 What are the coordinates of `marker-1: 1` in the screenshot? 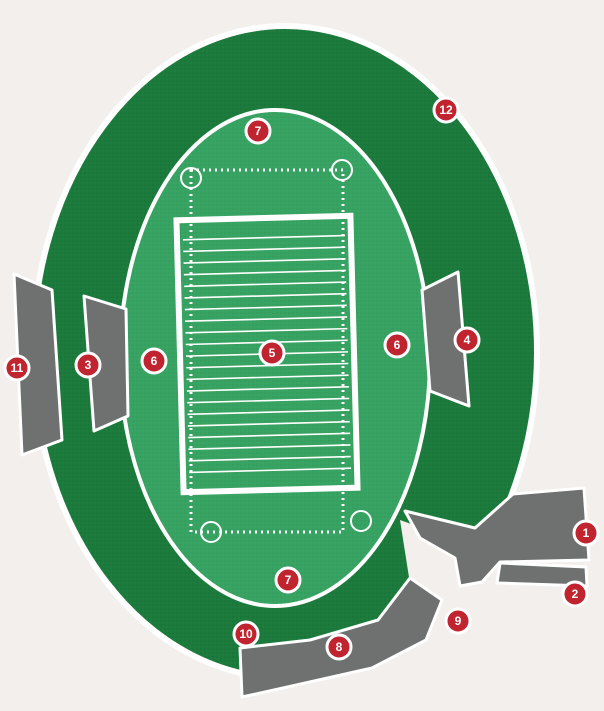 It's located at (586, 533).